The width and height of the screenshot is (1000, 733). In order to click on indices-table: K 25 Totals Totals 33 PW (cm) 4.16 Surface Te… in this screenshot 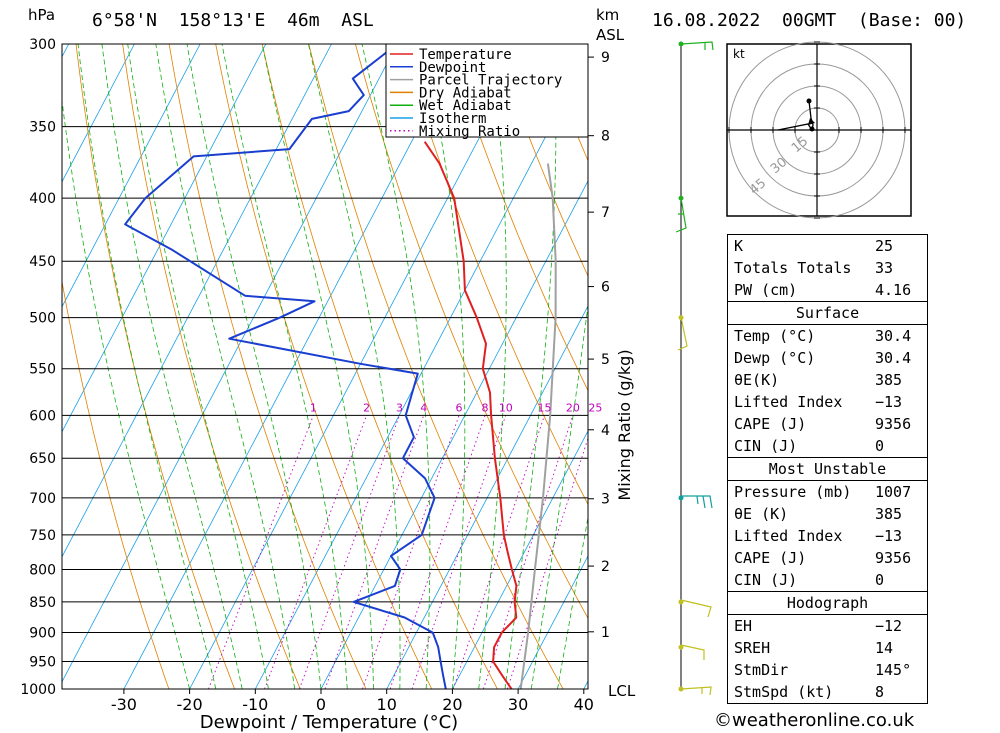, I will do `click(827, 469)`.